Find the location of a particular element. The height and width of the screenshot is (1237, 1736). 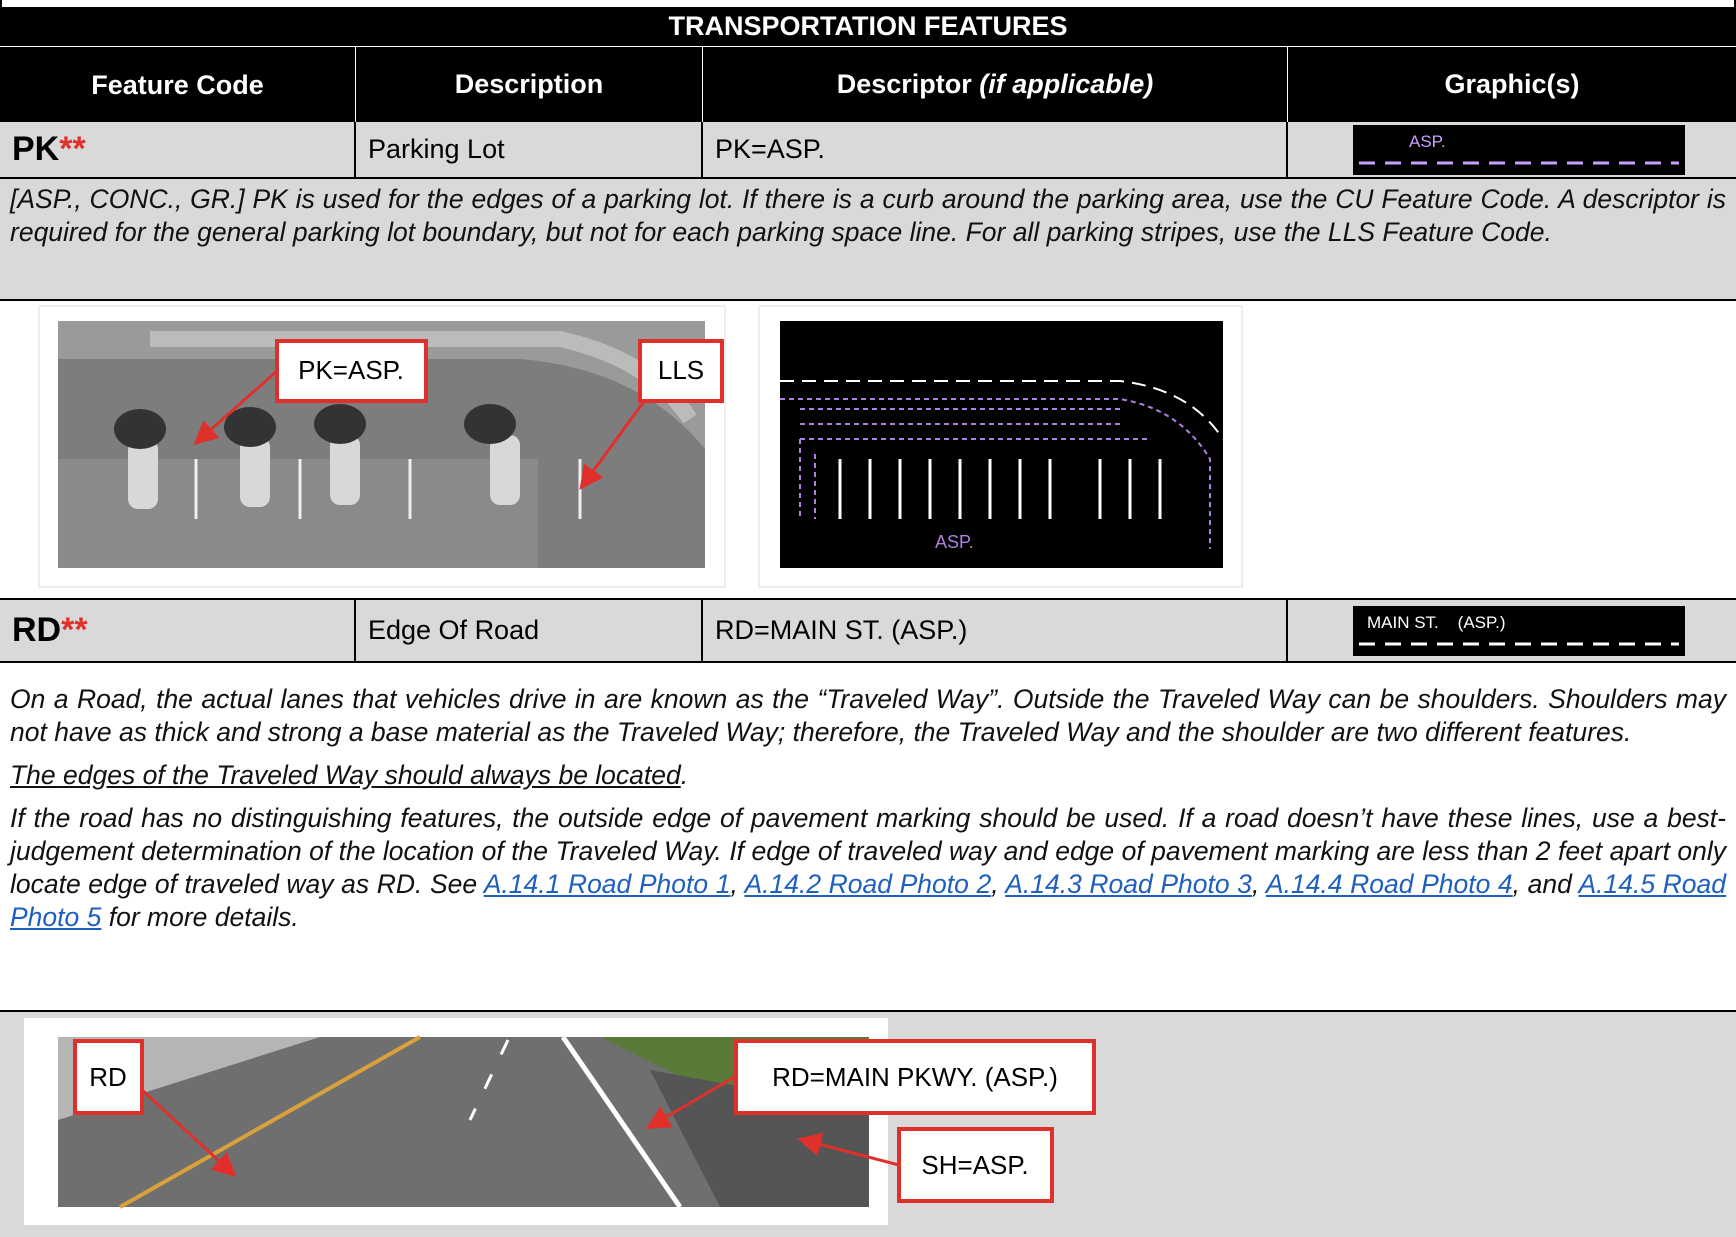

header-cell: Feature Code is located at coordinates (178, 84).